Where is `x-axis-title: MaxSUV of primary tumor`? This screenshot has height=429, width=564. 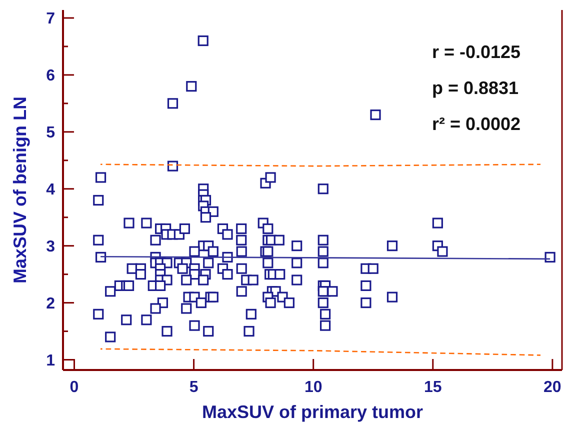
x-axis-title: MaxSUV of primary tumor is located at coordinates (313, 412).